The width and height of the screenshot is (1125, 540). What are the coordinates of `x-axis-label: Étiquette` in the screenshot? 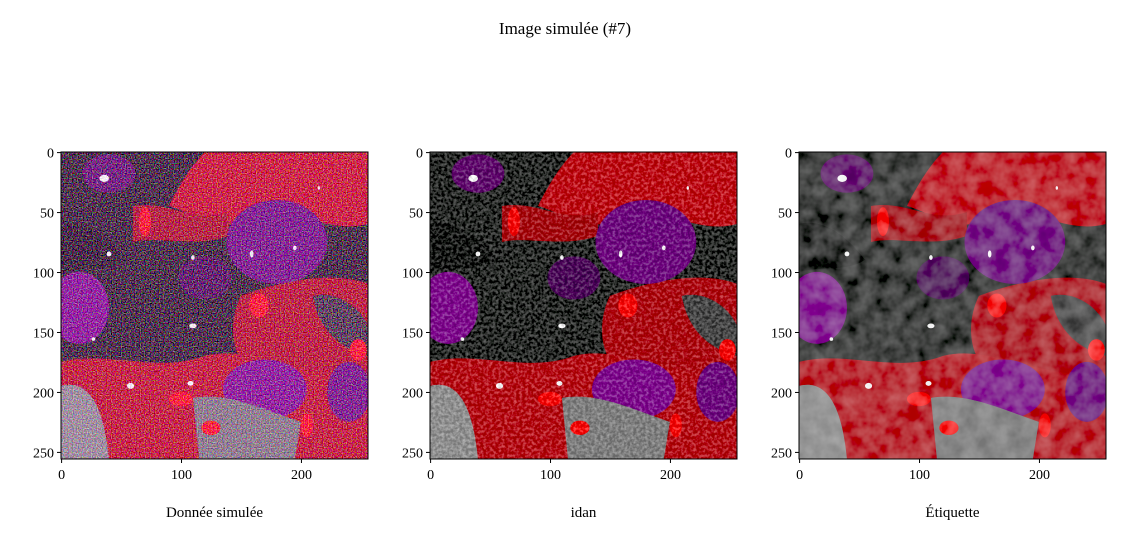 It's located at (952, 512).